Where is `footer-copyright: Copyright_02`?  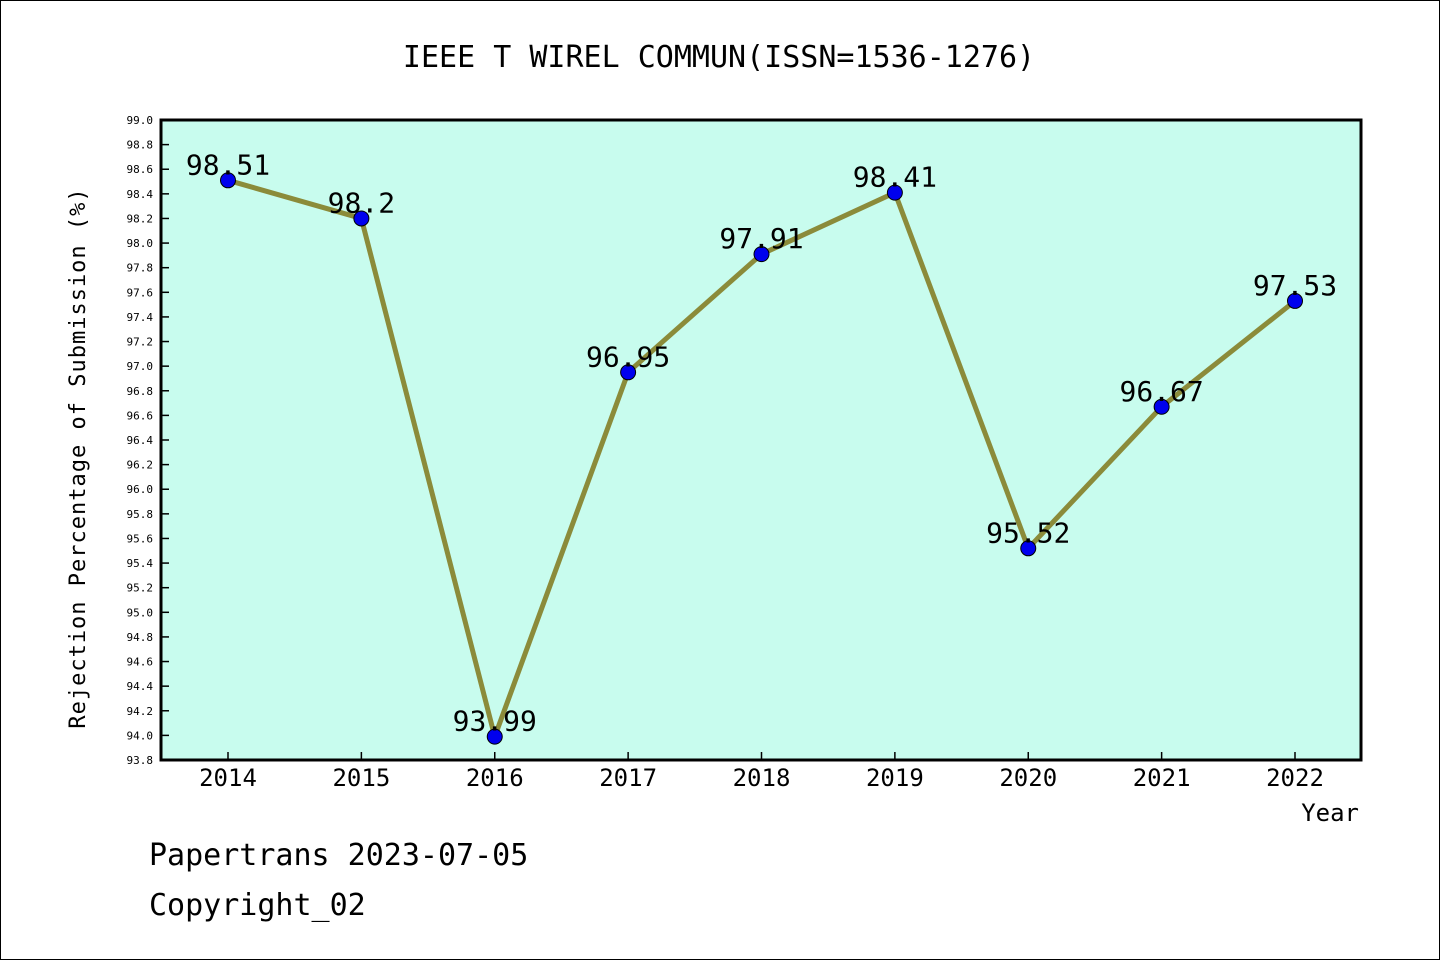
footer-copyright: Copyright_02 is located at coordinates (257, 905).